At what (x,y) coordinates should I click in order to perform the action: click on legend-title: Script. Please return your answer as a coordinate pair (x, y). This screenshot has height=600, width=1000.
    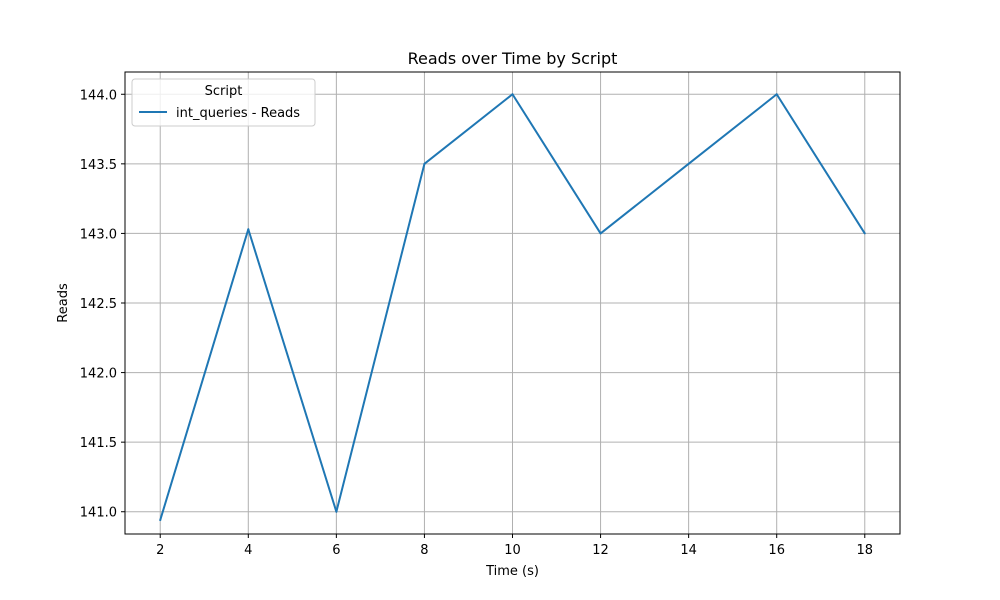
    Looking at the image, I should click on (224, 91).